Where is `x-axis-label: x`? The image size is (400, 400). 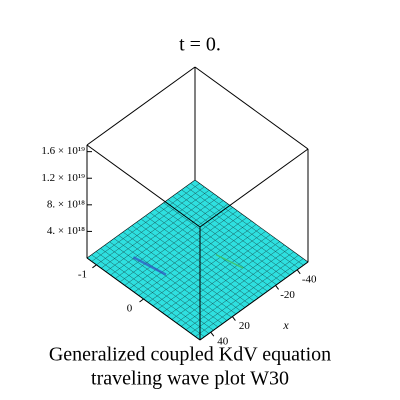 x-axis-label: x is located at coordinates (285, 325).